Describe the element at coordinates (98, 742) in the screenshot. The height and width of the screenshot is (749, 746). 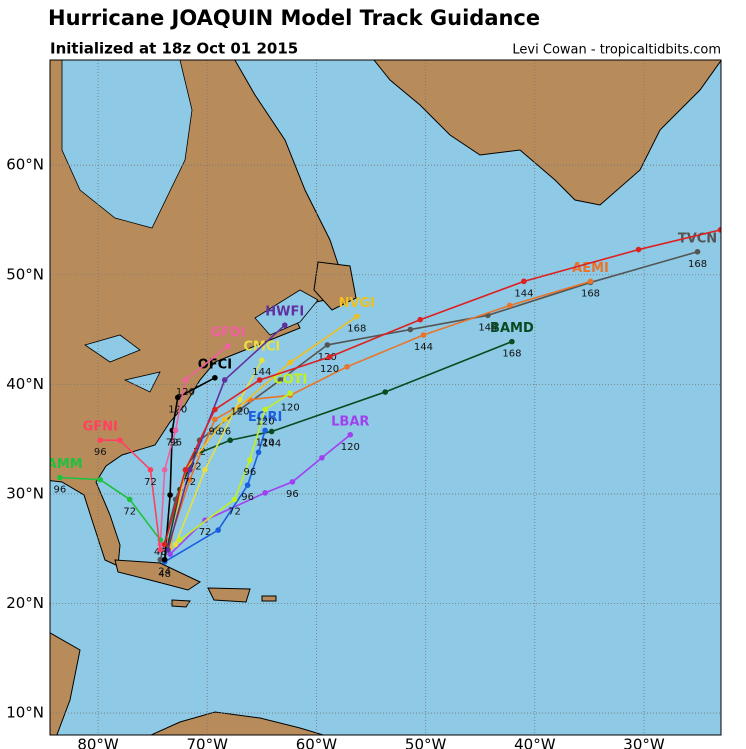
I see `x-tick-label: 80°W` at that location.